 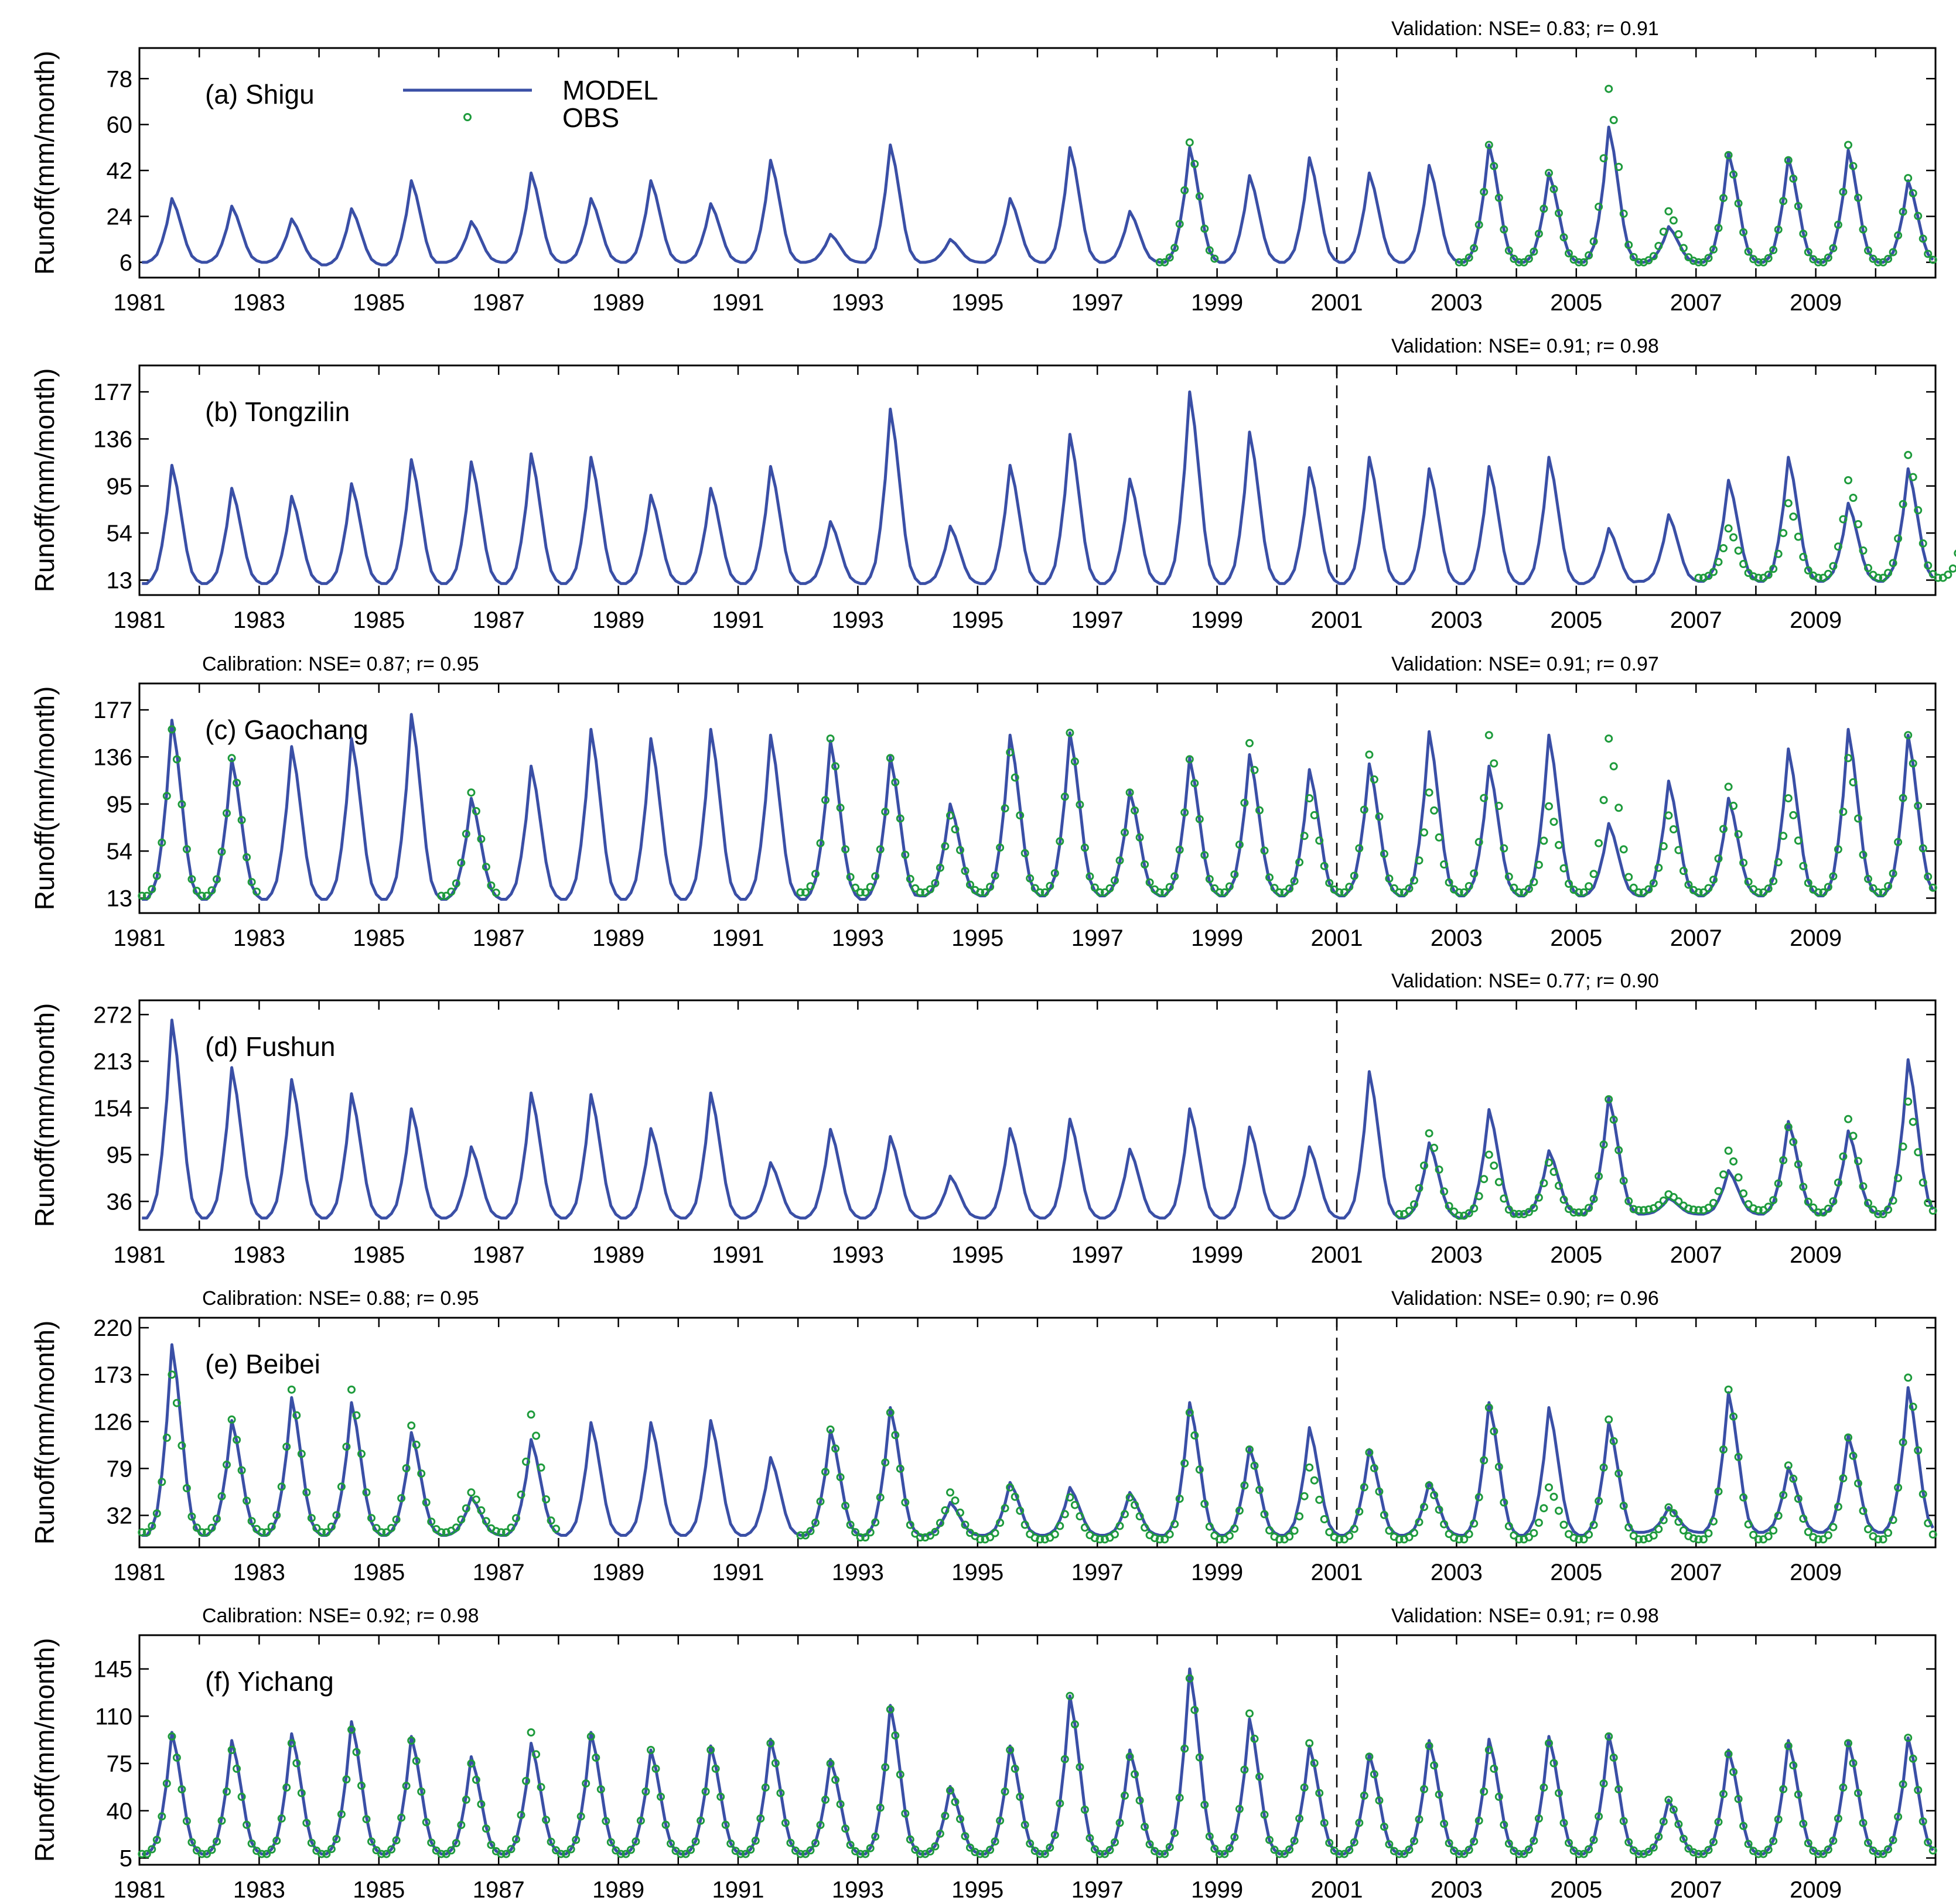 What do you see at coordinates (977, 1255) in the screenshot?
I see `x-tick-label: 1995` at bounding box center [977, 1255].